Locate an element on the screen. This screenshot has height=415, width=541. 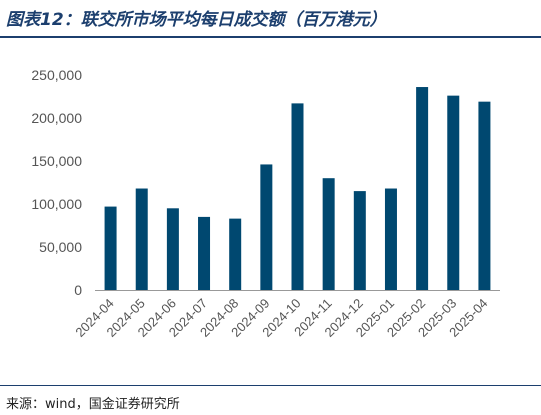
y-tick-label: 200,000 is located at coordinates (56, 118).